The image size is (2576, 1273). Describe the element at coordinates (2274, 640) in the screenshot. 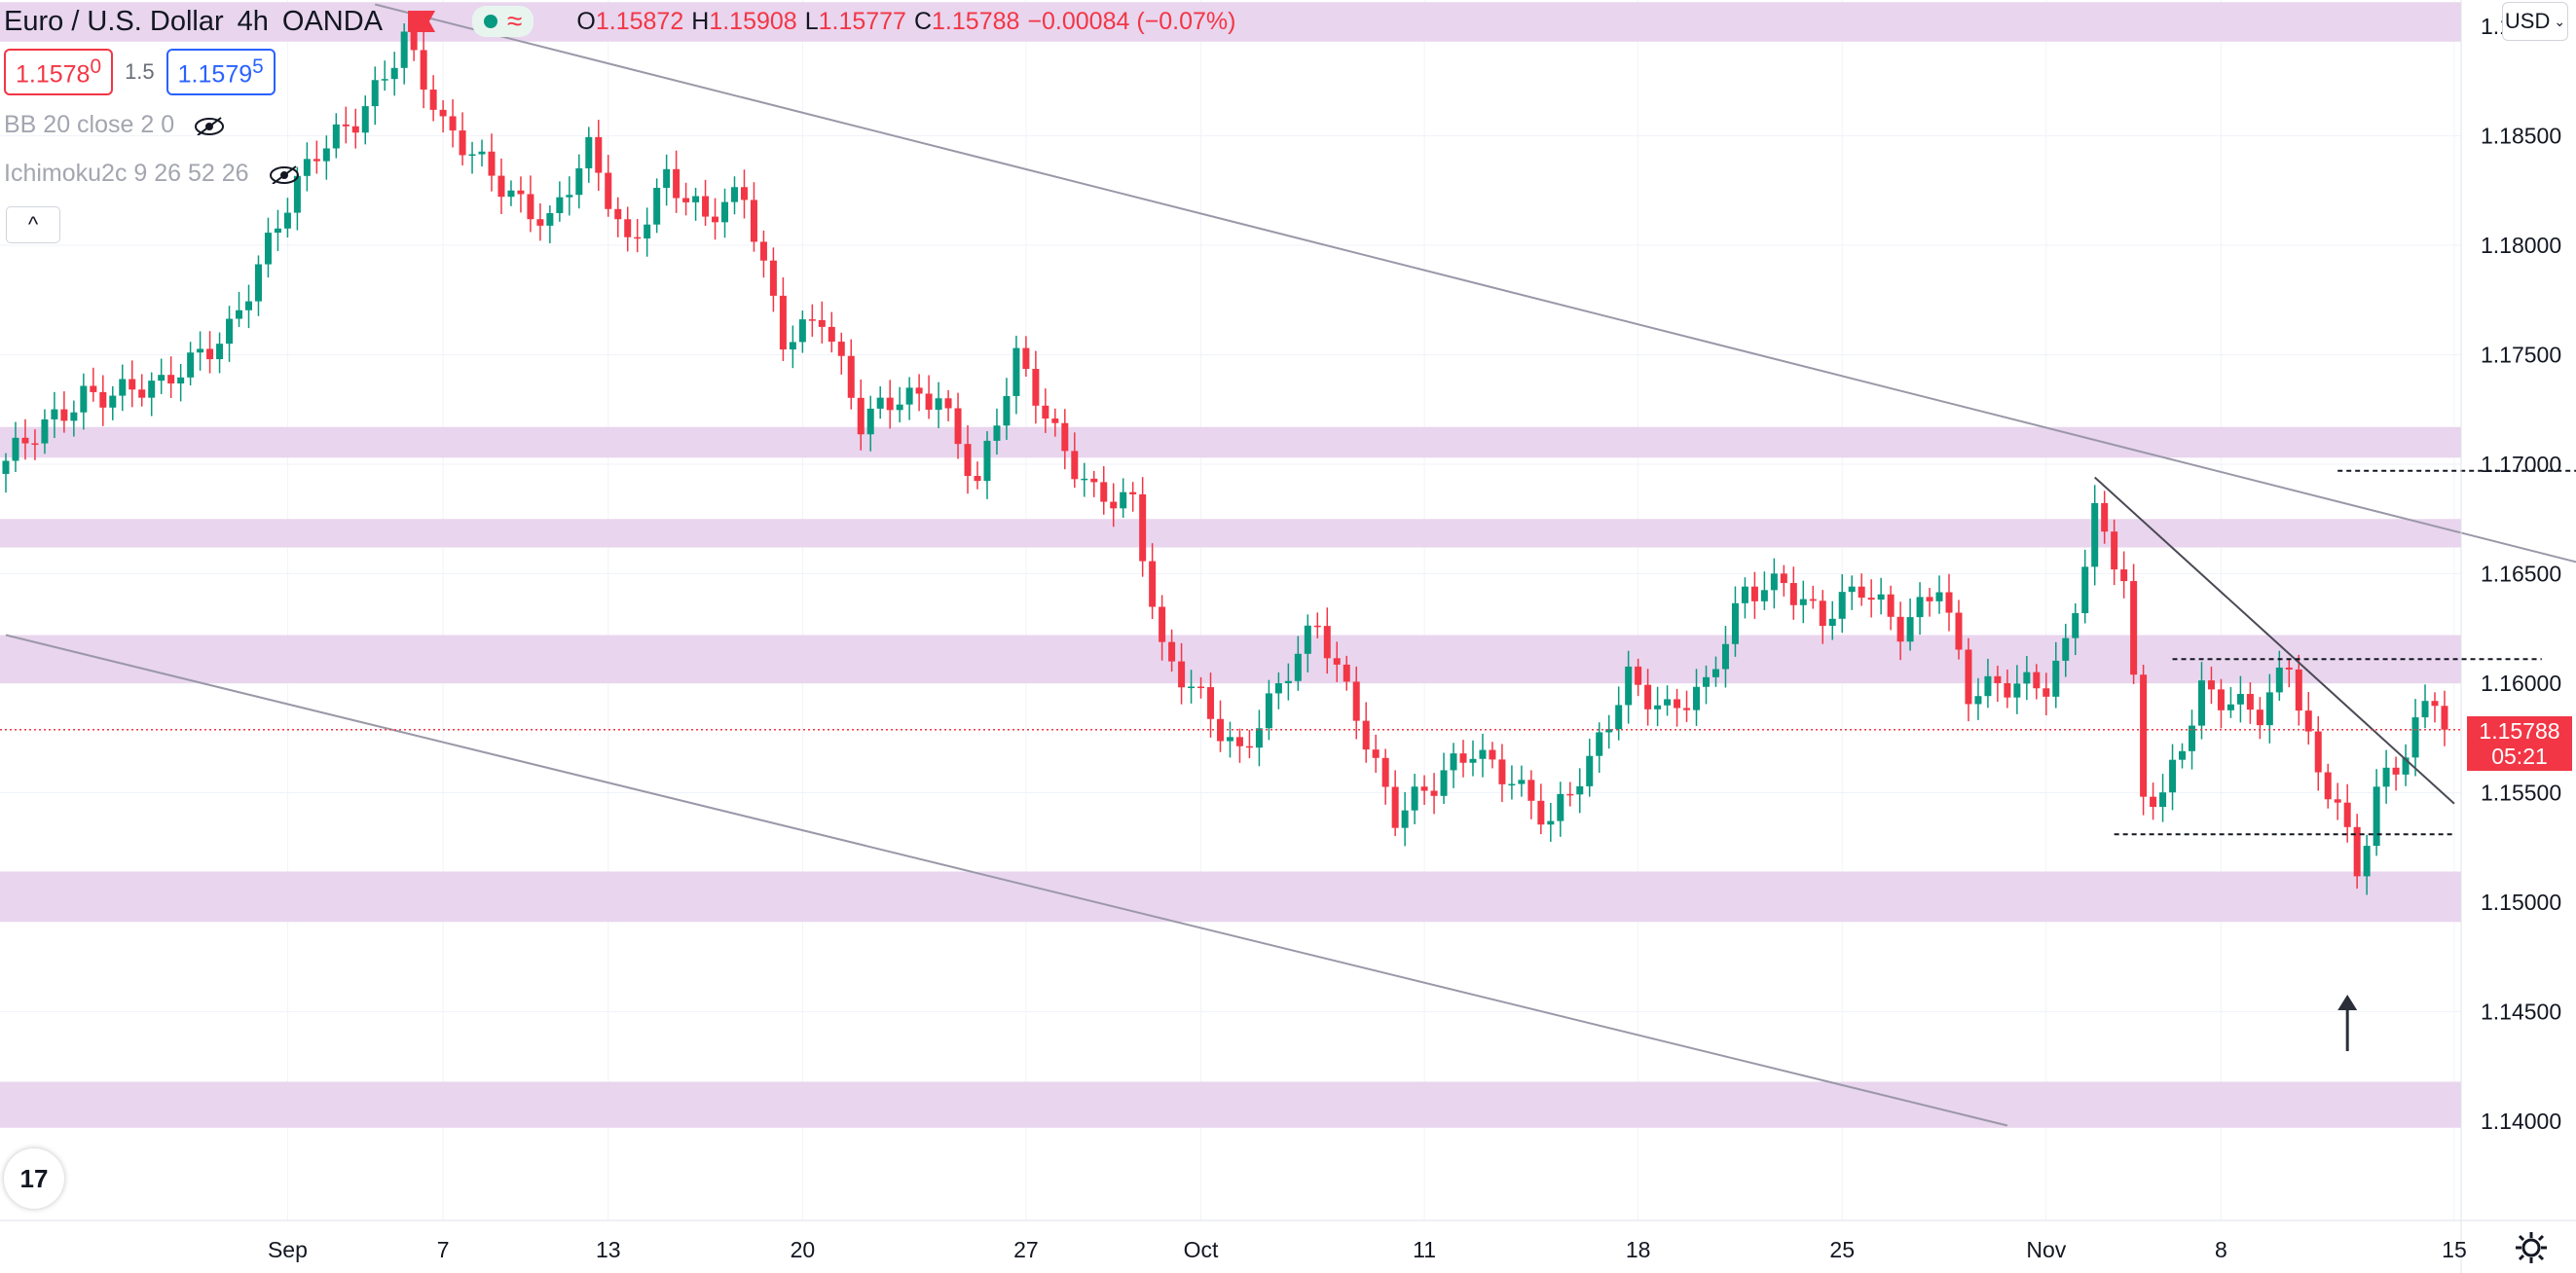

I see `trendline` at that location.